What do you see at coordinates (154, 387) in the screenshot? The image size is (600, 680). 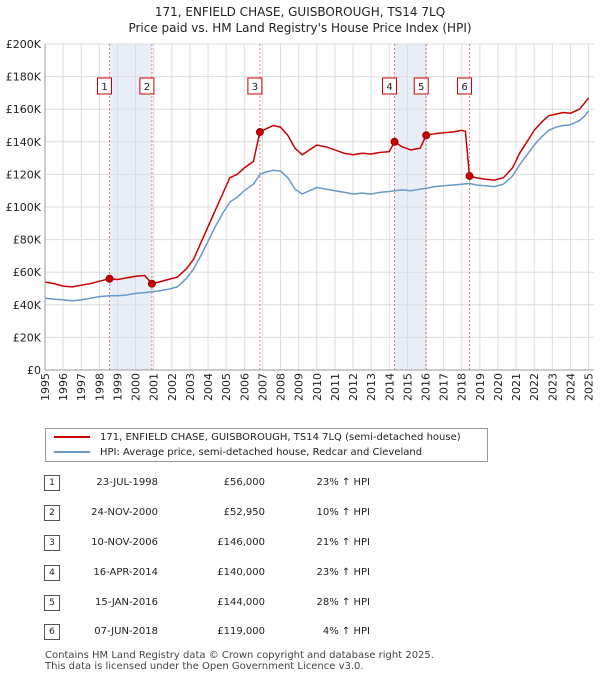 I see `x-tick-label: 2001` at bounding box center [154, 387].